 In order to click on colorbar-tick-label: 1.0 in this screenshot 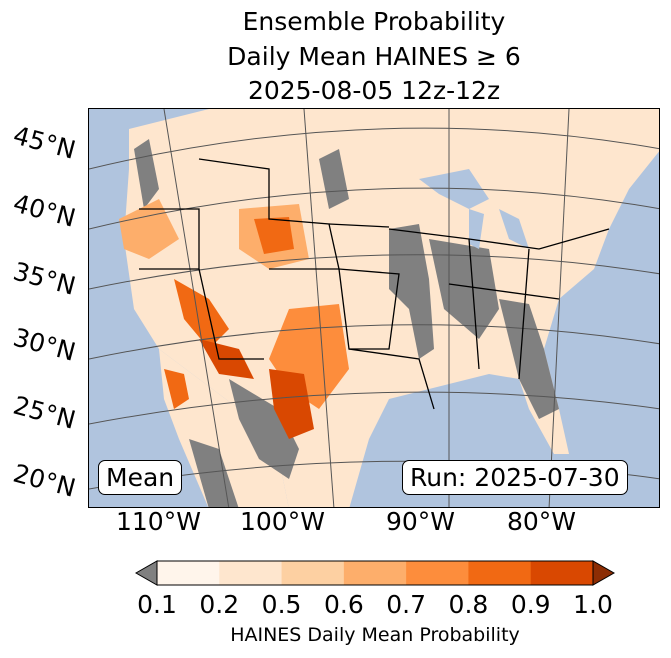, I will do `click(593, 604)`.